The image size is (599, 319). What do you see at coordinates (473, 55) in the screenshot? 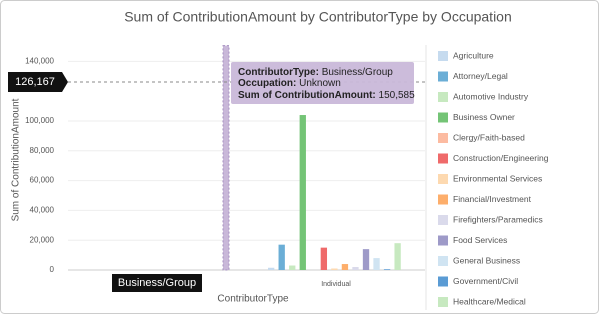
I see `legend-label: Agriculture` at bounding box center [473, 55].